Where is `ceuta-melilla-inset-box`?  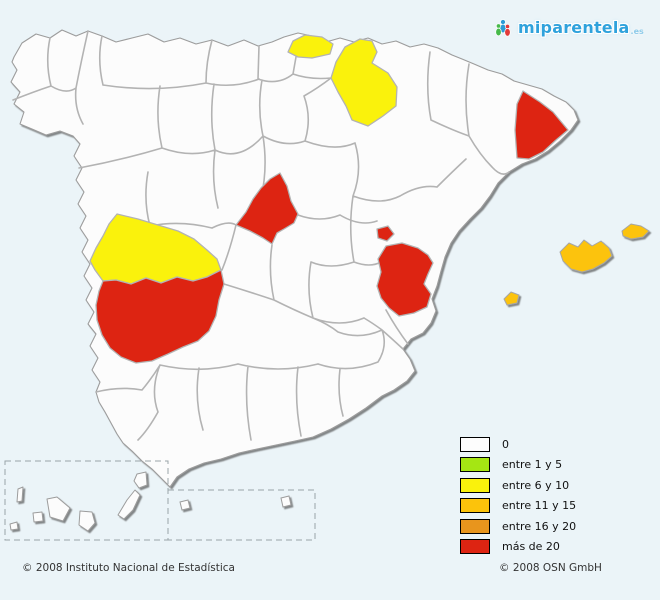
ceuta-melilla-inset-box is located at coordinates (241, 515).